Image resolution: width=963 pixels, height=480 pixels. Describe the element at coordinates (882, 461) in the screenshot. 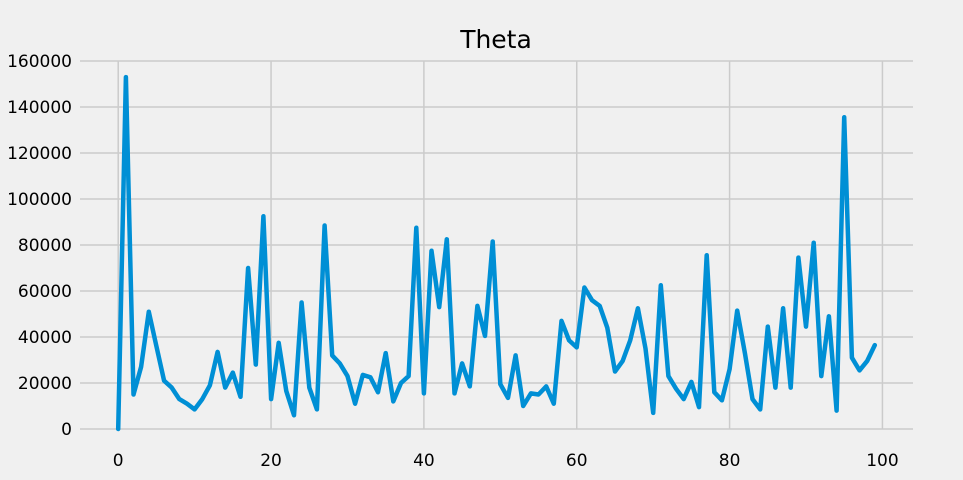

I see `x-tick-label: 100` at that location.